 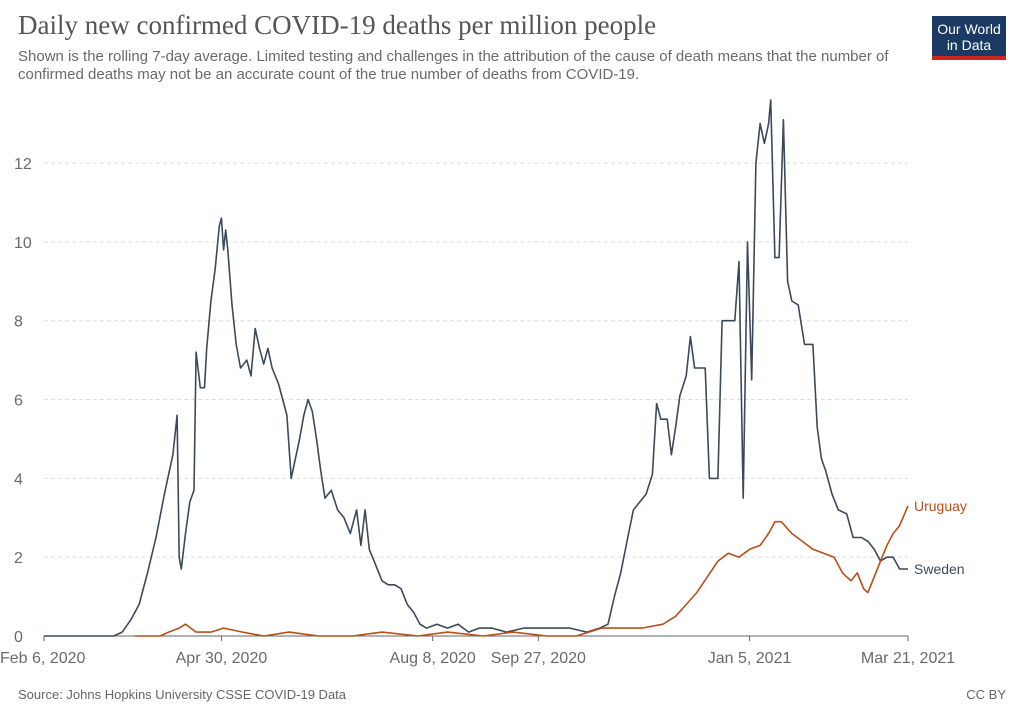 I want to click on logo-line-2: in Data, so click(x=969, y=45).